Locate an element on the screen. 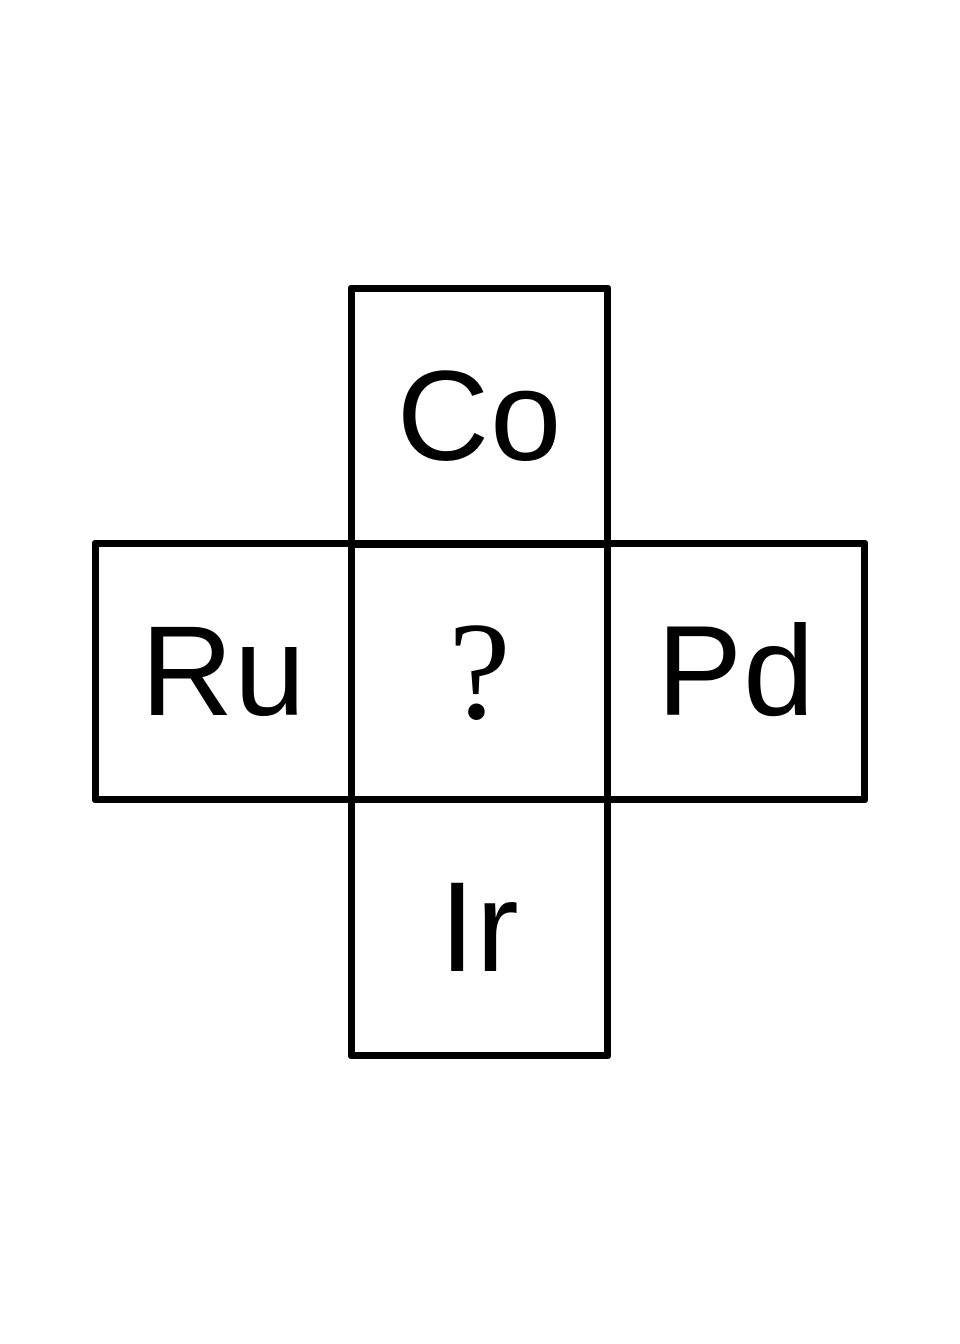 This screenshot has height=1344, width=960. element-symbol-right: Pd is located at coordinates (736, 671).